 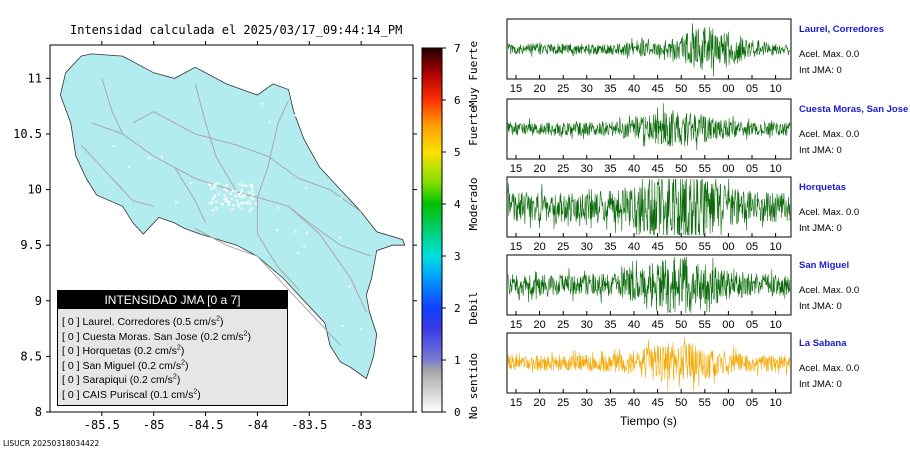 What do you see at coordinates (473, 126) in the screenshot?
I see `colorbar-category-label: Fuerte` at bounding box center [473, 126].